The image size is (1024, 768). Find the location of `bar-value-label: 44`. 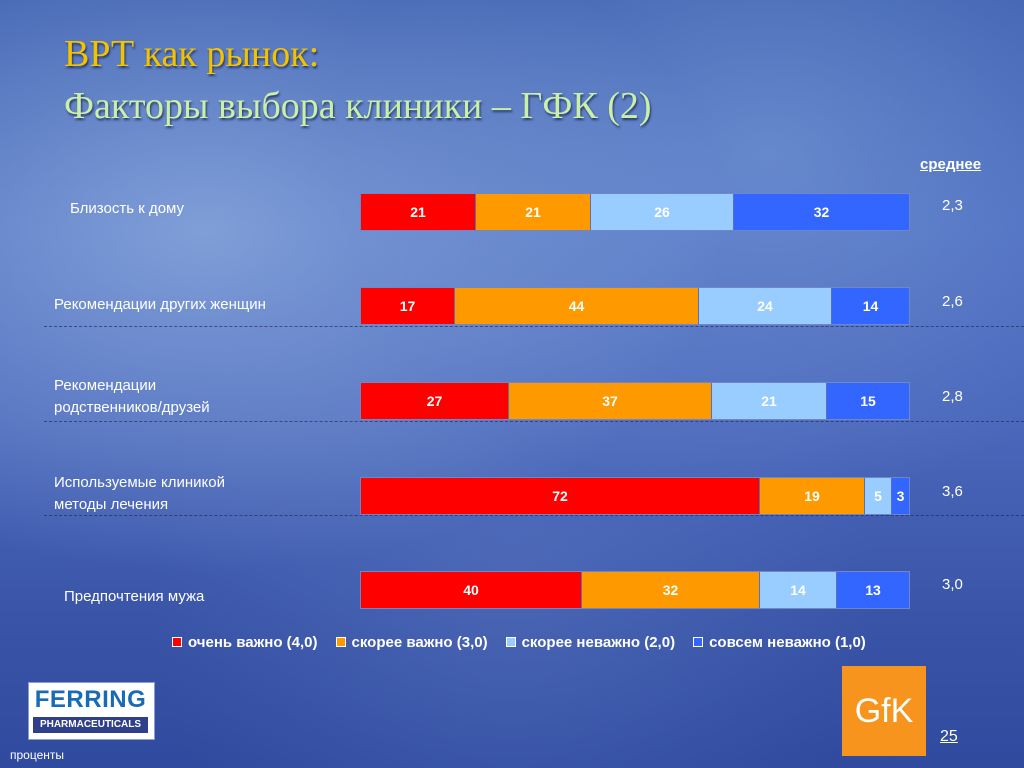

bar-value-label: 44 is located at coordinates (576, 306).